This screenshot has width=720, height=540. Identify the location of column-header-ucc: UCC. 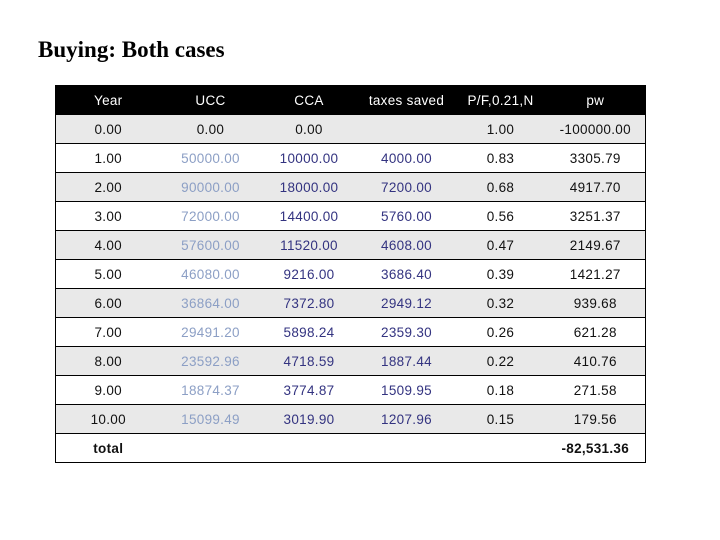
(210, 100).